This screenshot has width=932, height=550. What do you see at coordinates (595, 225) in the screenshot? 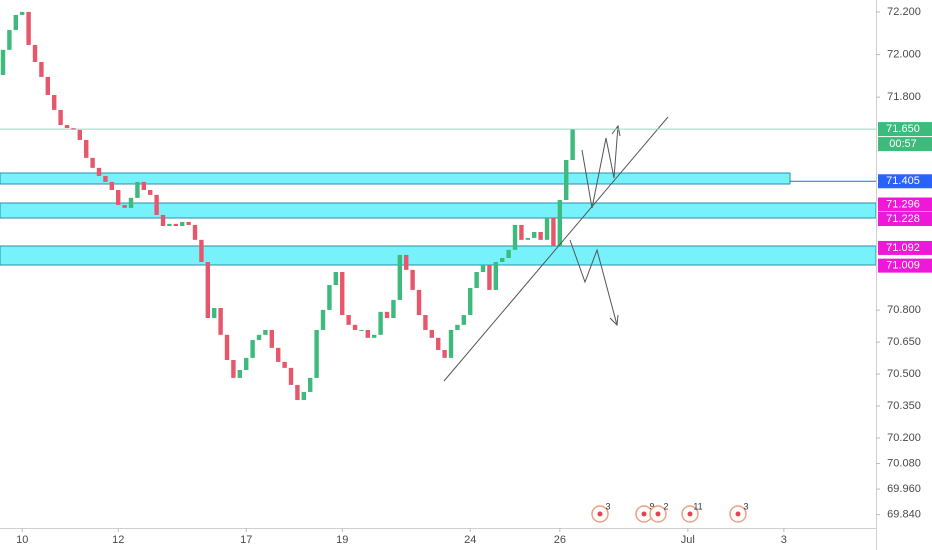
I see `arrows` at bounding box center [595, 225].